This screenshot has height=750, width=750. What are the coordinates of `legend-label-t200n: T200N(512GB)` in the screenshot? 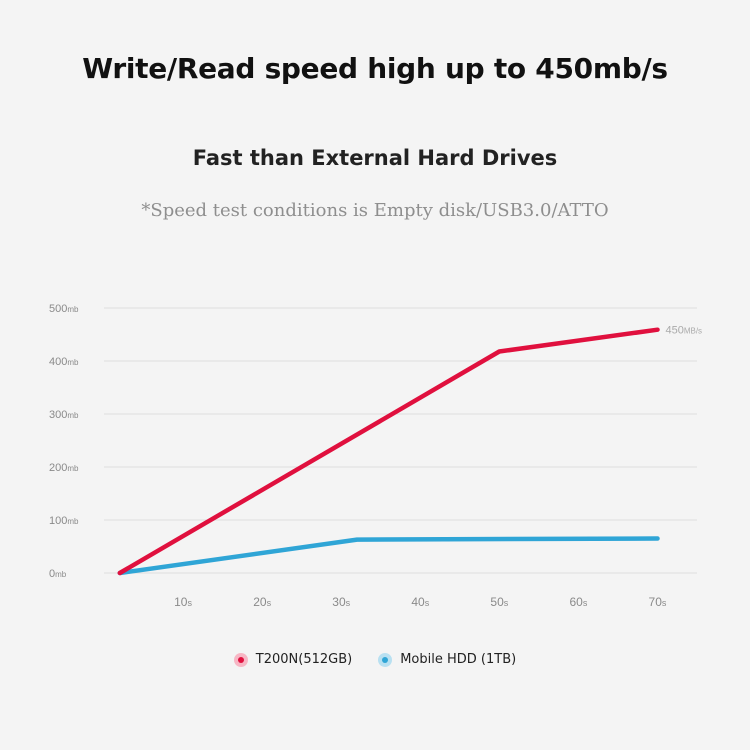 It's located at (304, 659).